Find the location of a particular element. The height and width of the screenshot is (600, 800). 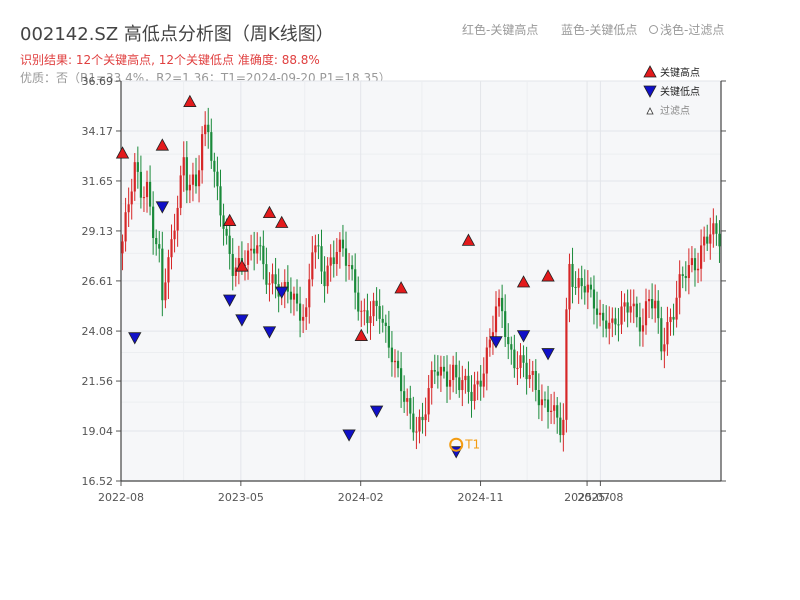

legend-high-text: 红色-关键高点 is located at coordinates (500, 30).